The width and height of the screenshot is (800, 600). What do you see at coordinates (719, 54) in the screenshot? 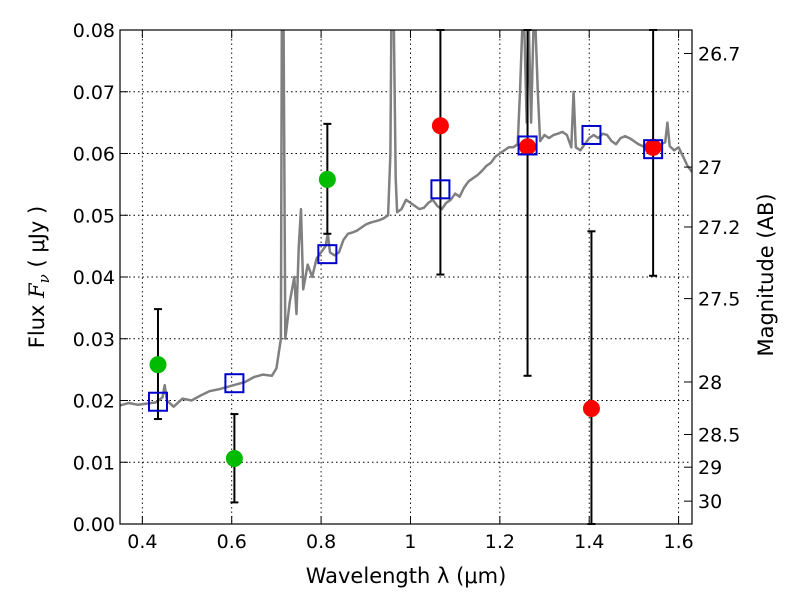
I see `right-tick-label: 26.7` at bounding box center [719, 54].